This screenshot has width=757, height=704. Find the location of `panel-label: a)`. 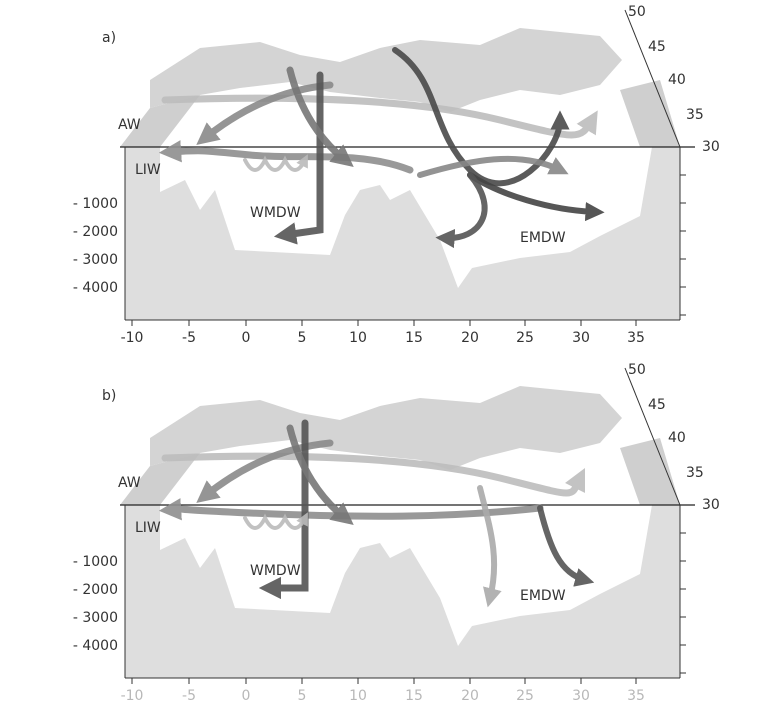

panel-label: a) is located at coordinates (109, 38).